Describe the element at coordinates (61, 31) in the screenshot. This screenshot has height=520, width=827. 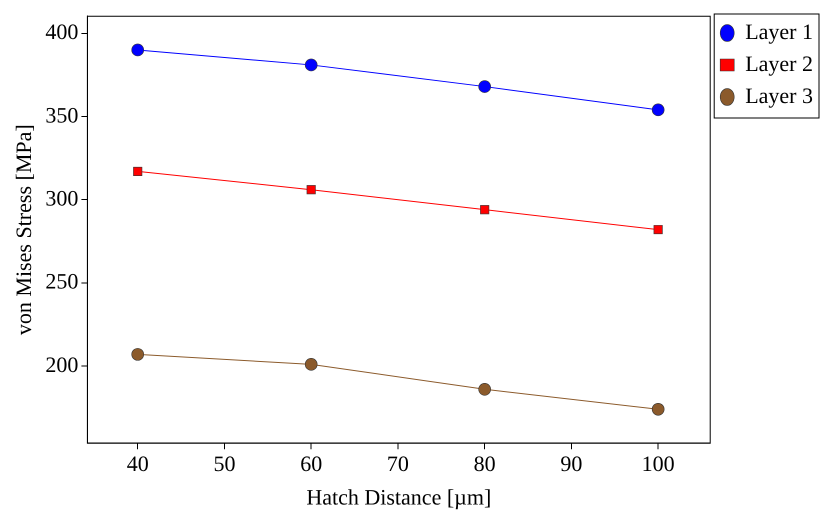
I see `y-tick-label: 400` at that location.